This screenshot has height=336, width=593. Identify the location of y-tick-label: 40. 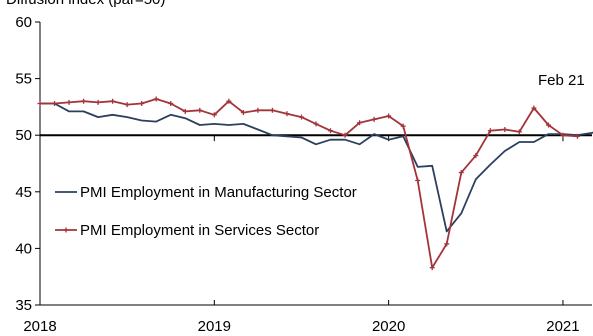
(23, 248).